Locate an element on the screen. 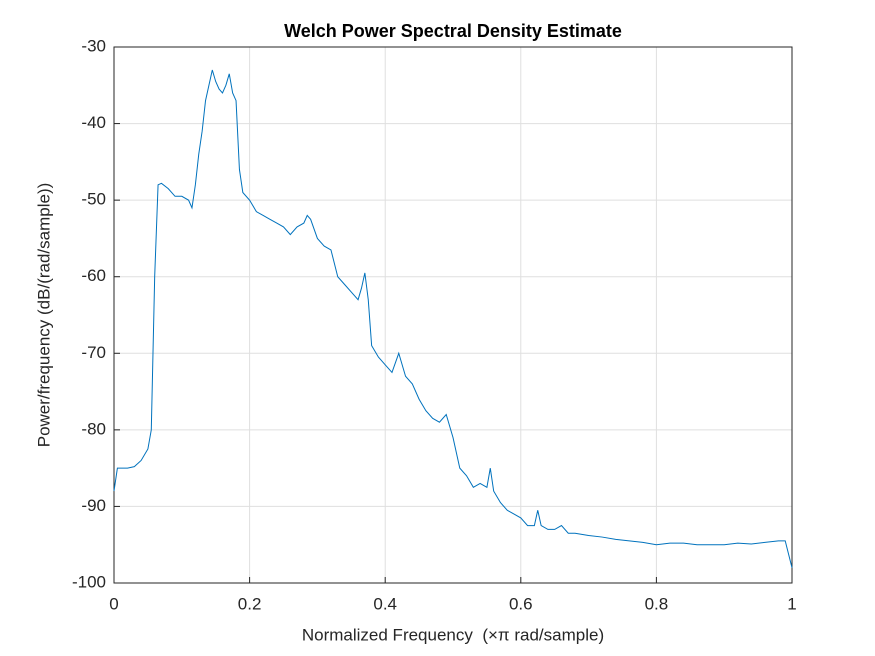 This screenshot has height=656, width=875. y-tick-label: -50 is located at coordinates (93, 199).